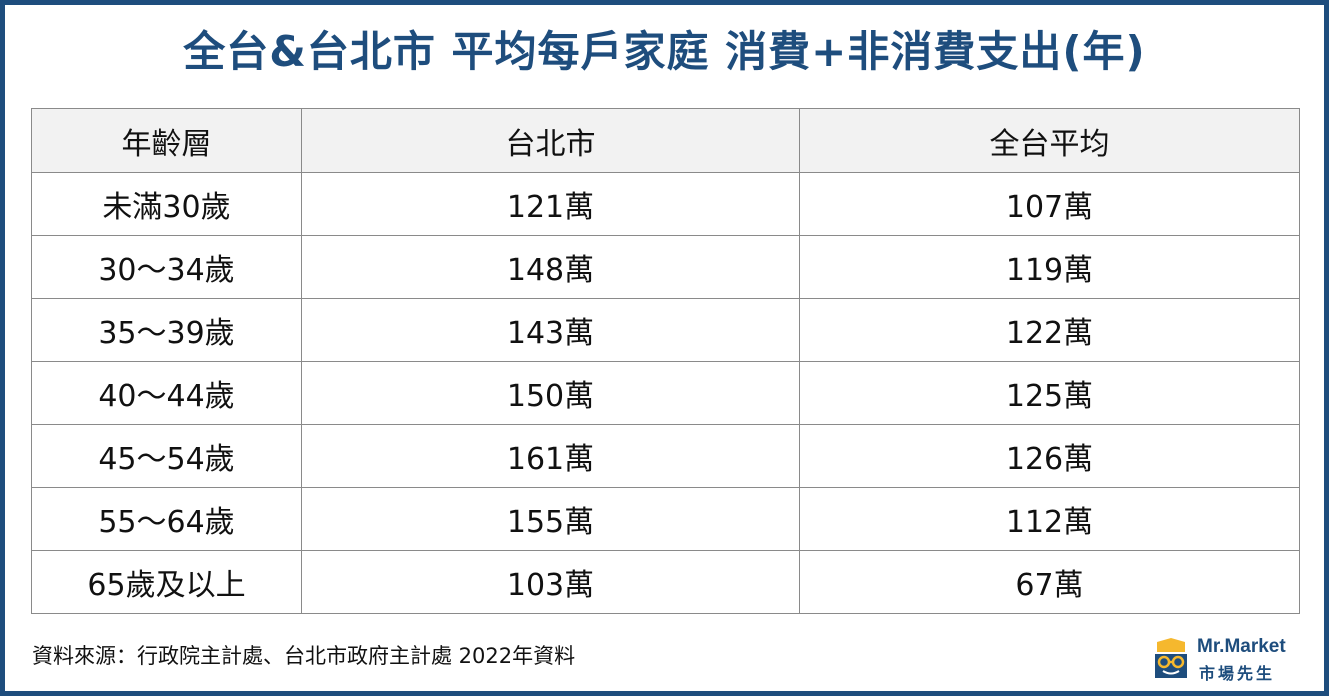 This screenshot has height=696, width=1329. I want to click on age-group-cell: 30～34歲, so click(166, 267).